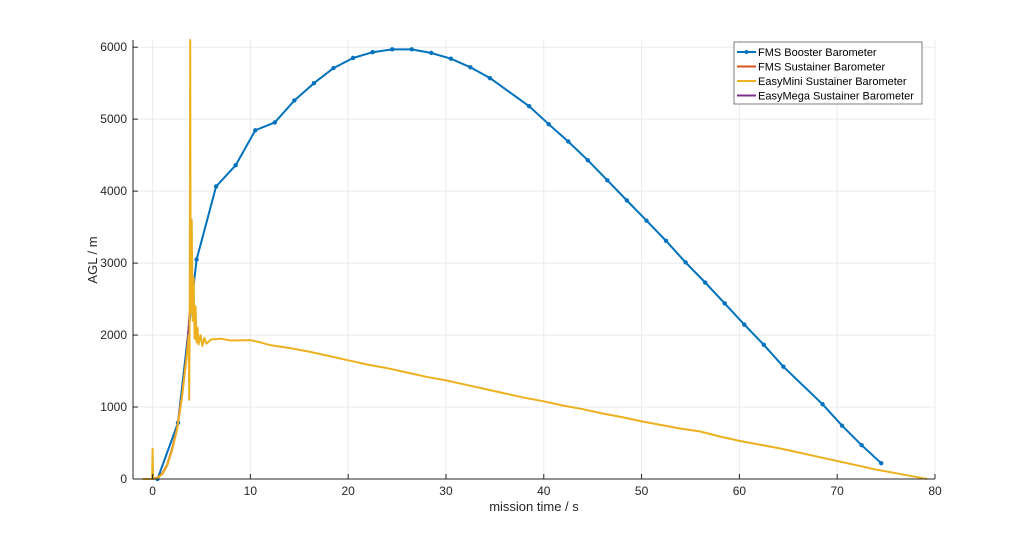 Image resolution: width=1024 pixels, height=538 pixels. I want to click on legend-entry: FMS Sustainer Barometer, so click(821, 68).